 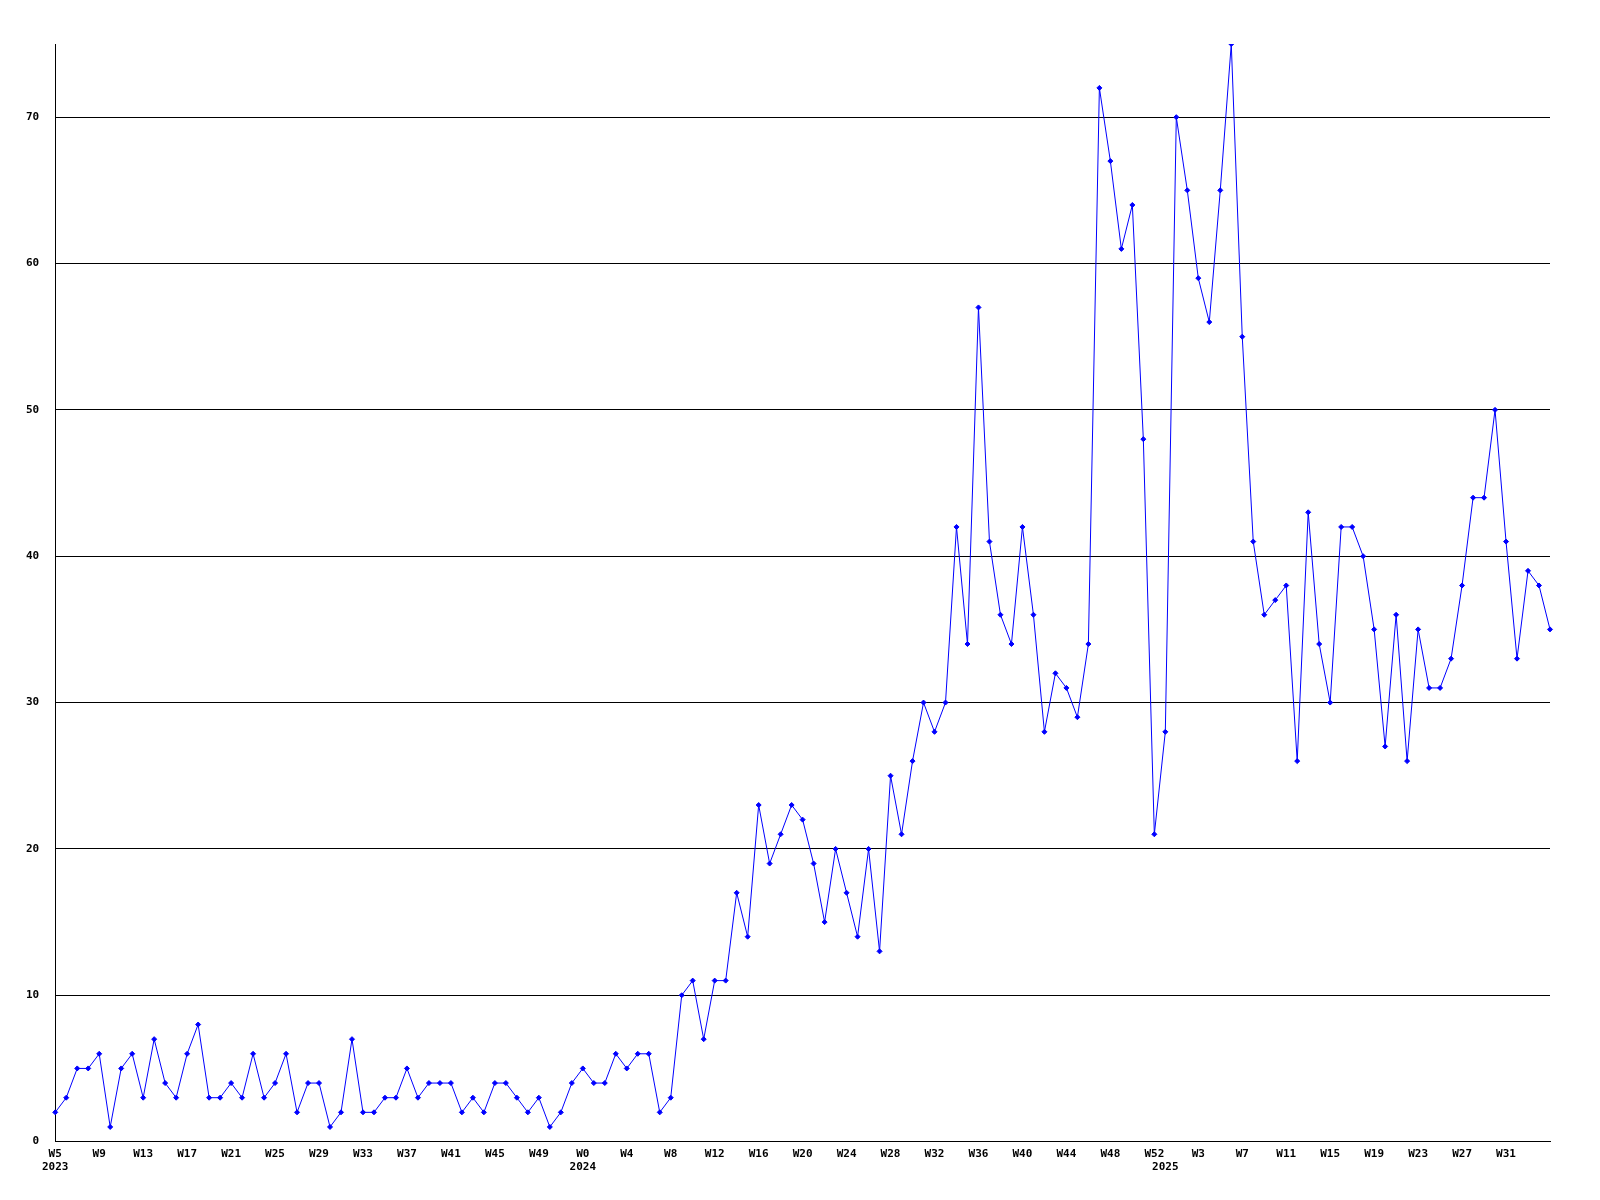 I want to click on x-tick-label: W49, so click(x=538, y=1154).